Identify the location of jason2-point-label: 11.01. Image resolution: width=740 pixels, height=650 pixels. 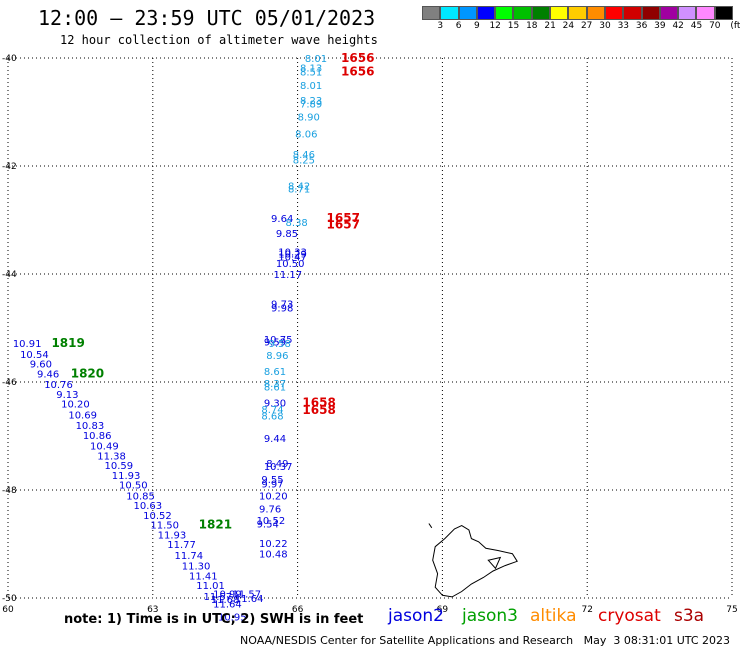
(210, 586).